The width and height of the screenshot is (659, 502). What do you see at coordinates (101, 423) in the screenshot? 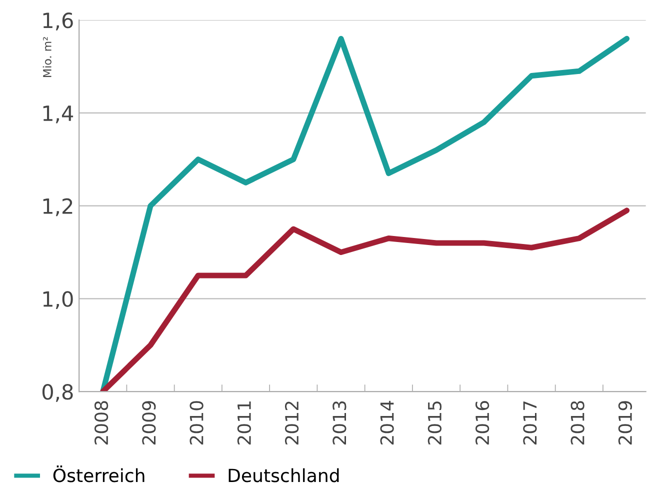
I see `x-tick-label: 2008` at bounding box center [101, 423].